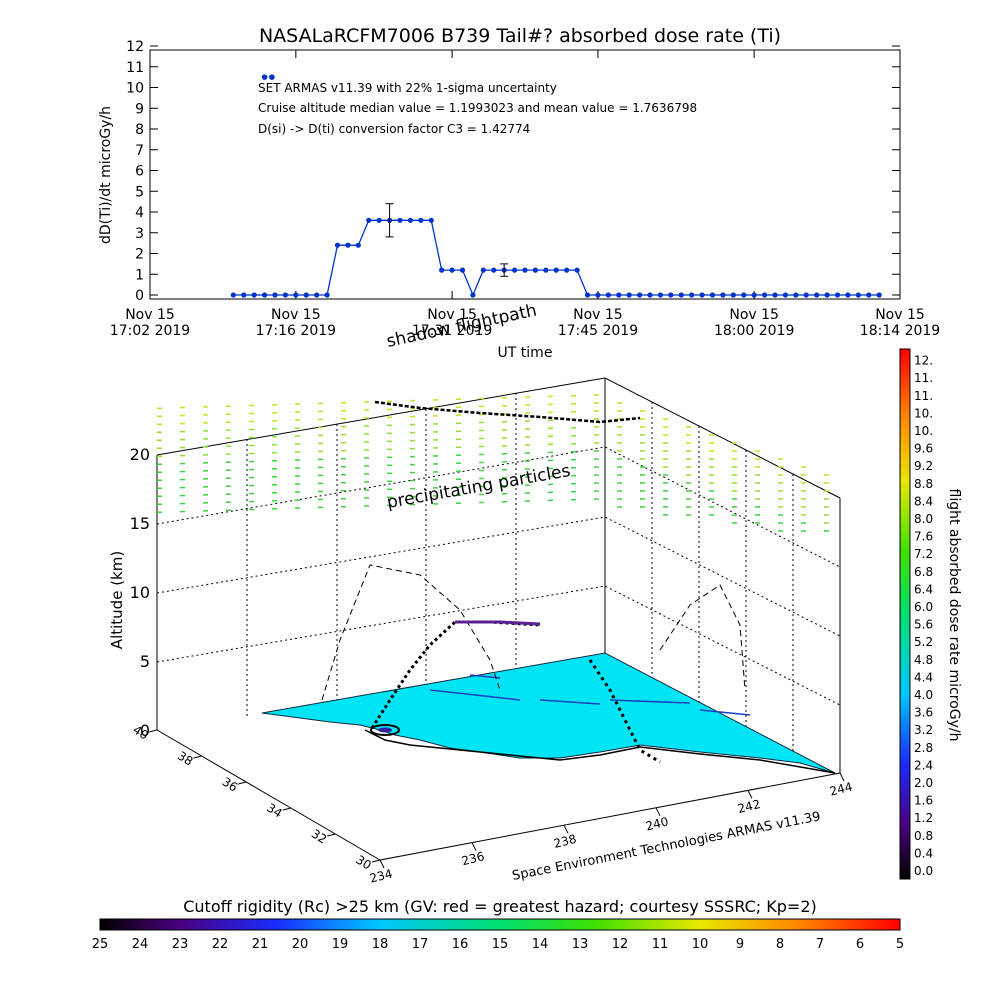 This screenshot has width=1000, height=1000. What do you see at coordinates (954, 615) in the screenshot?
I see `dose-colorbar-label: flight absorbed dose rate microGy/h` at bounding box center [954, 615].